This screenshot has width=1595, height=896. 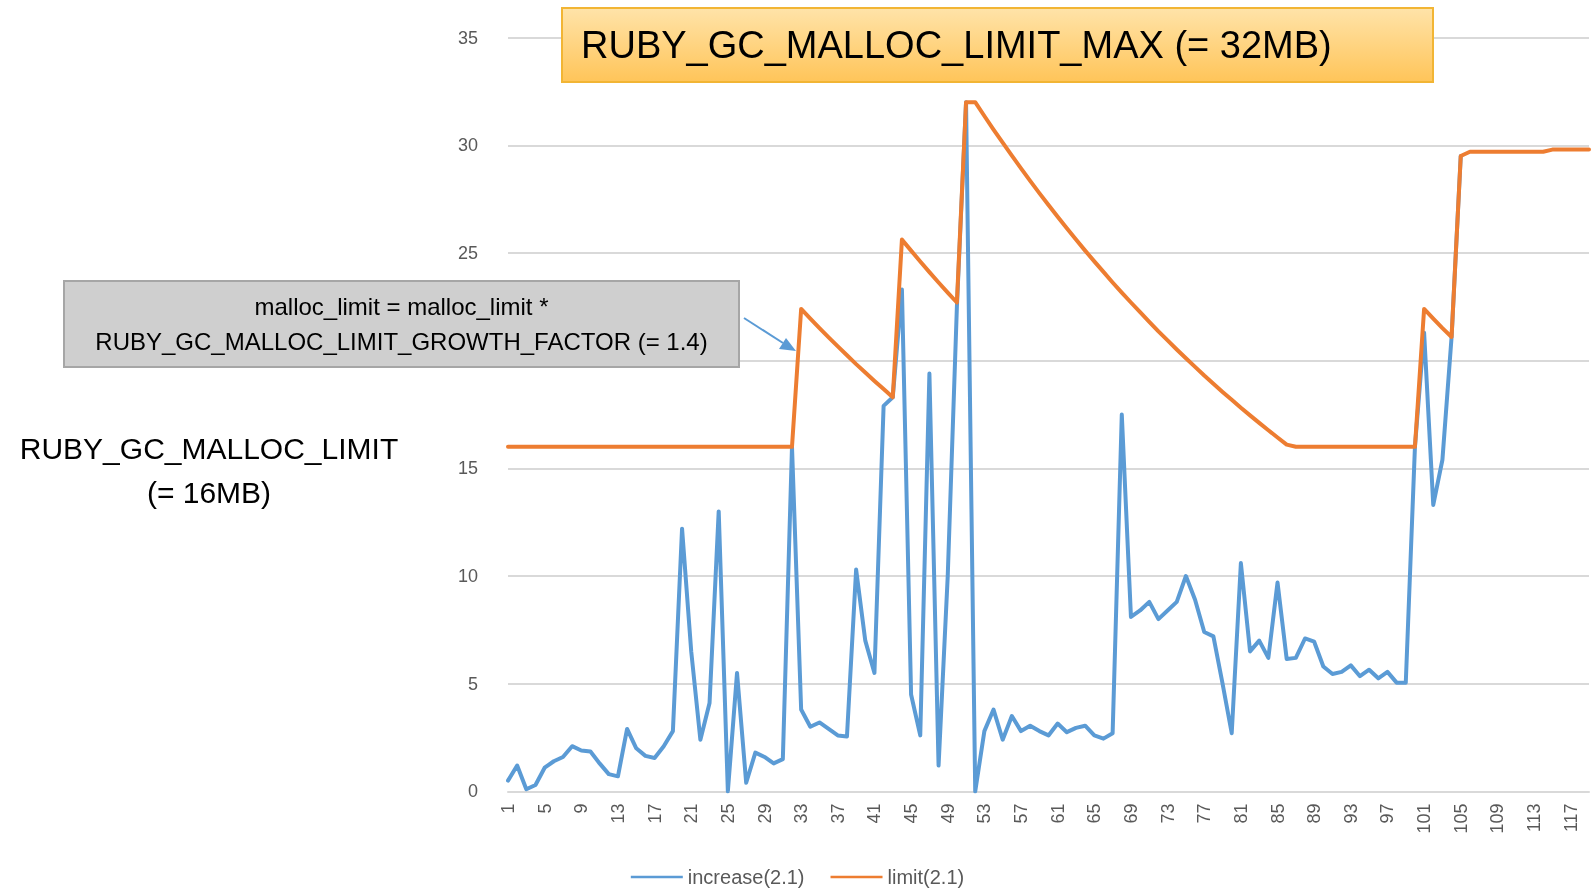 I want to click on note-box: malloc_limit = malloc_limit * RUBY_GC_MALLOC_LIMIT_GROWTH_FACTOR (= 1.4), so click(x=401, y=324).